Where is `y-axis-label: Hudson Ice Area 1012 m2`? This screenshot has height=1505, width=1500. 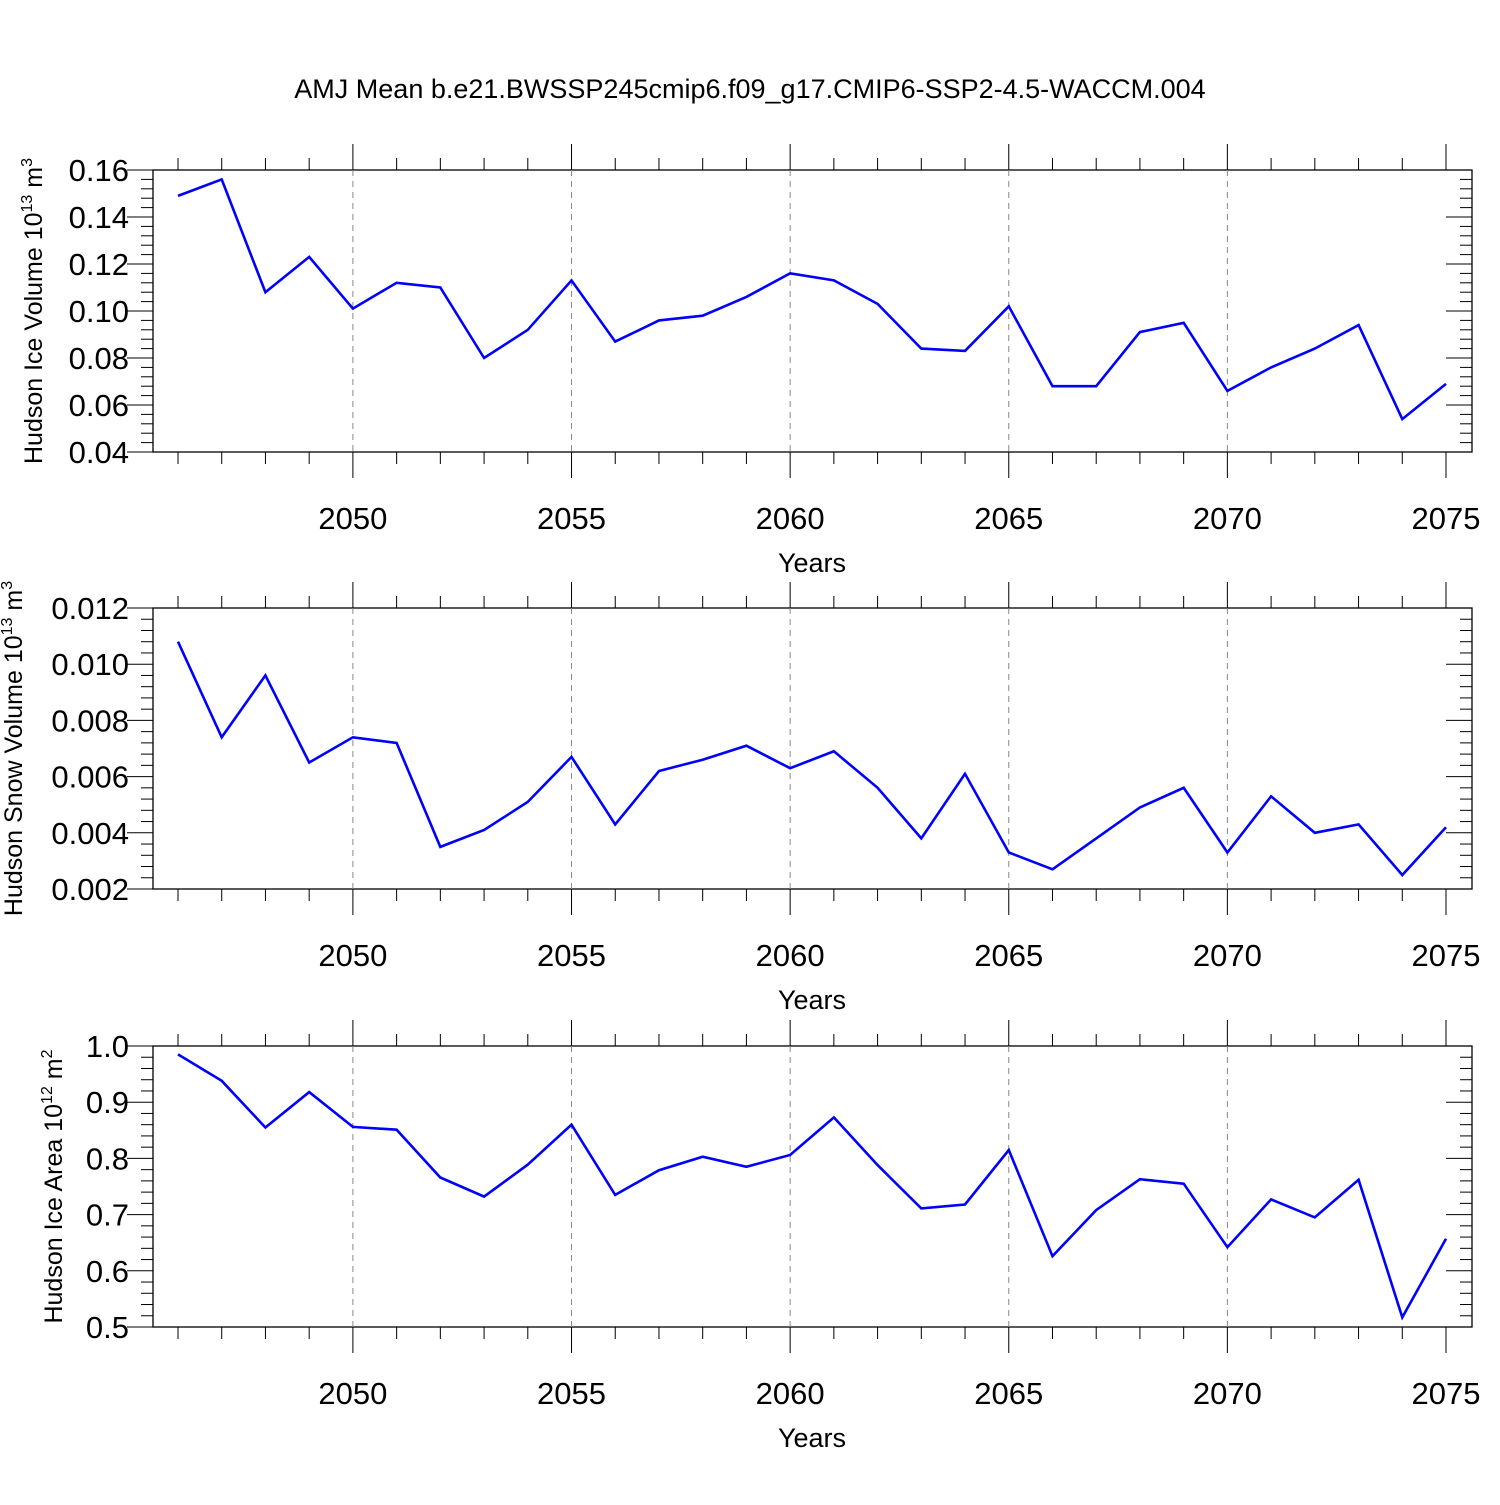
y-axis-label: Hudson Ice Area 1012 m2 is located at coordinates (53, 1186).